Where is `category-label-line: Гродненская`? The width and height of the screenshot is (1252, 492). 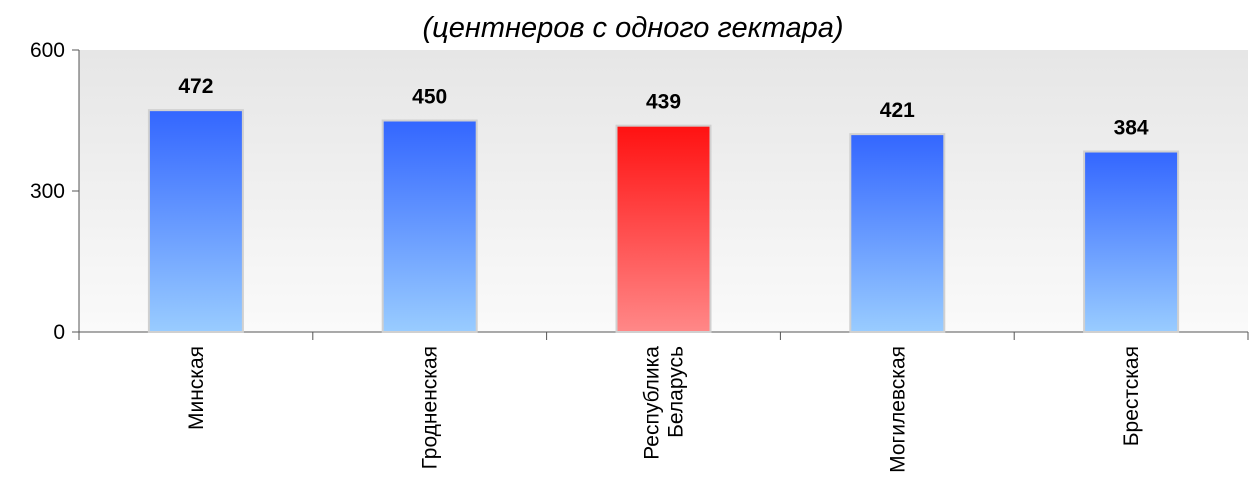
category-label-line: Гродненская is located at coordinates (430, 407).